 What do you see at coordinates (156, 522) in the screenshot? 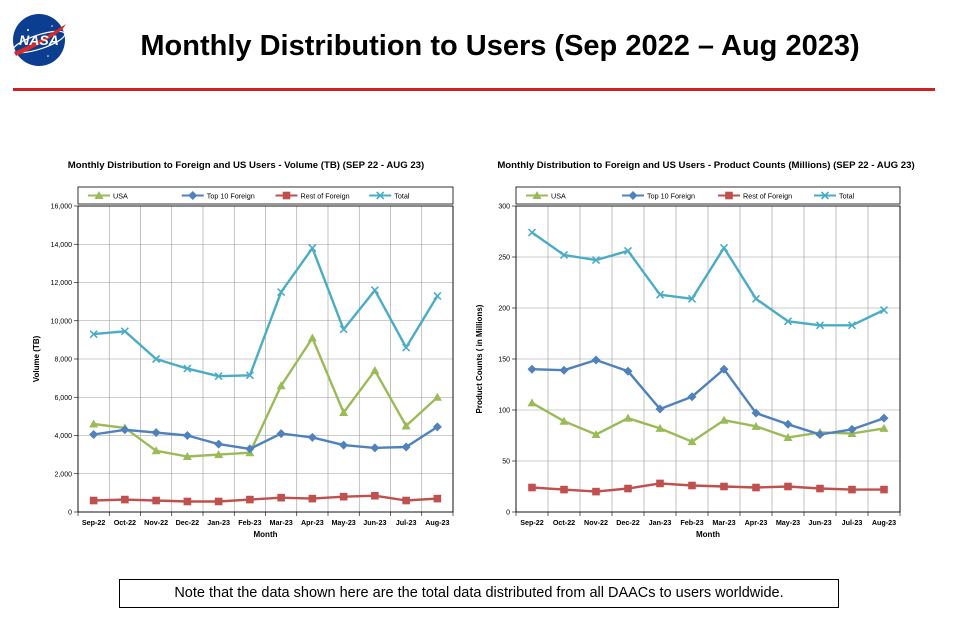
I see `x-tick-label: Nov-22` at bounding box center [156, 522].